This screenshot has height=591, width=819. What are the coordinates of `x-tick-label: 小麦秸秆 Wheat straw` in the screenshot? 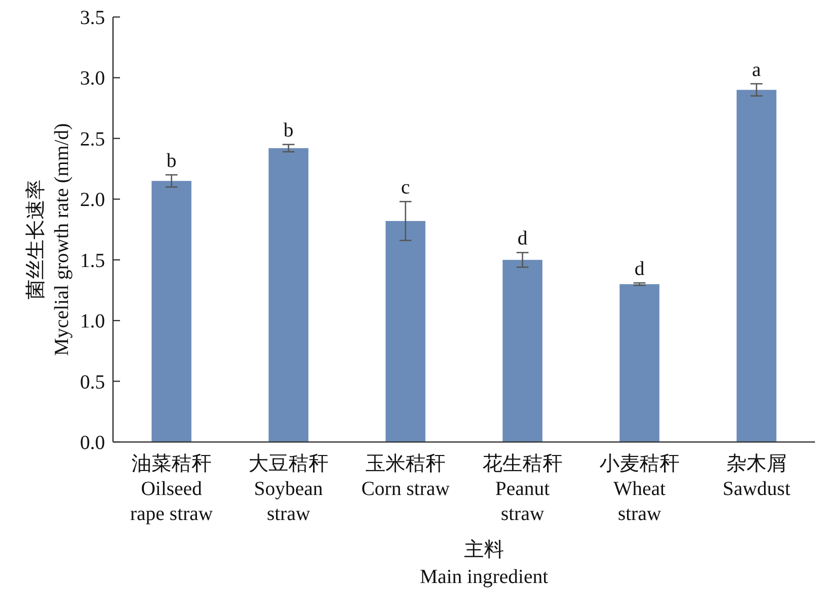 It's located at (640, 489).